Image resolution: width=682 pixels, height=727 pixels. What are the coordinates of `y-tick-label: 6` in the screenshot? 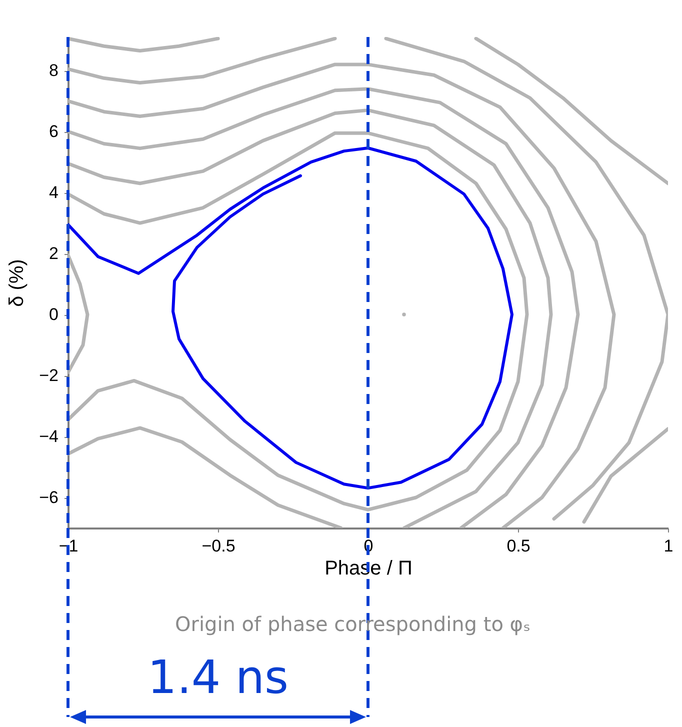 It's located at (53, 132).